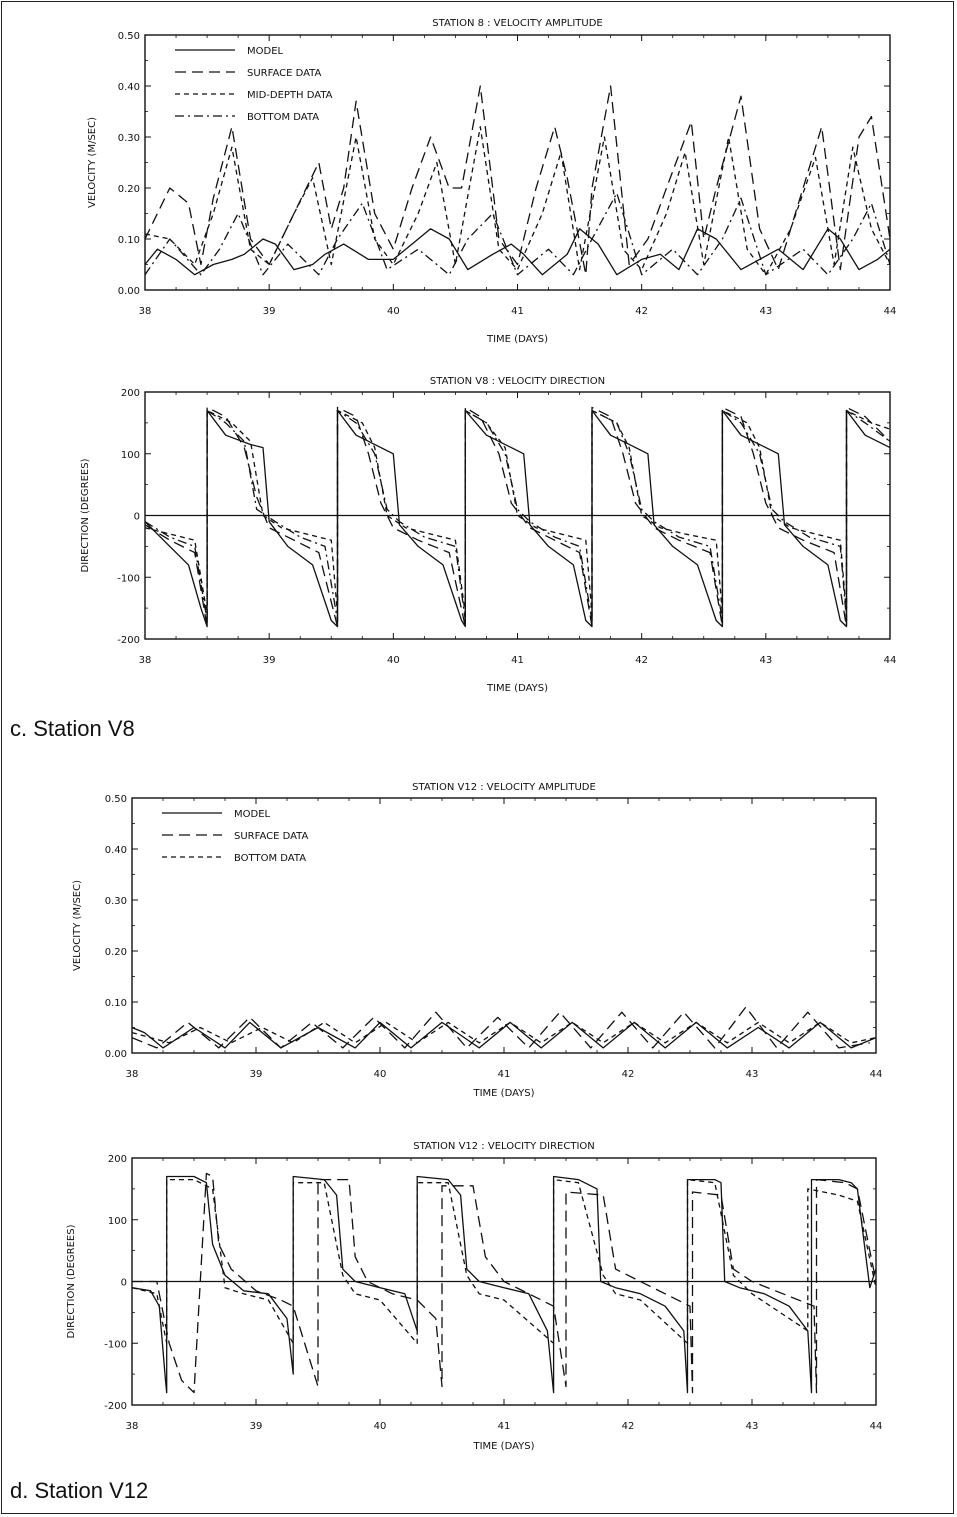 Image resolution: width=957 pixels, height=1517 pixels. Describe the element at coordinates (504, 787) in the screenshot. I see `chart-title: STATION V12 : VELOCITY AMPLITUDE` at that location.